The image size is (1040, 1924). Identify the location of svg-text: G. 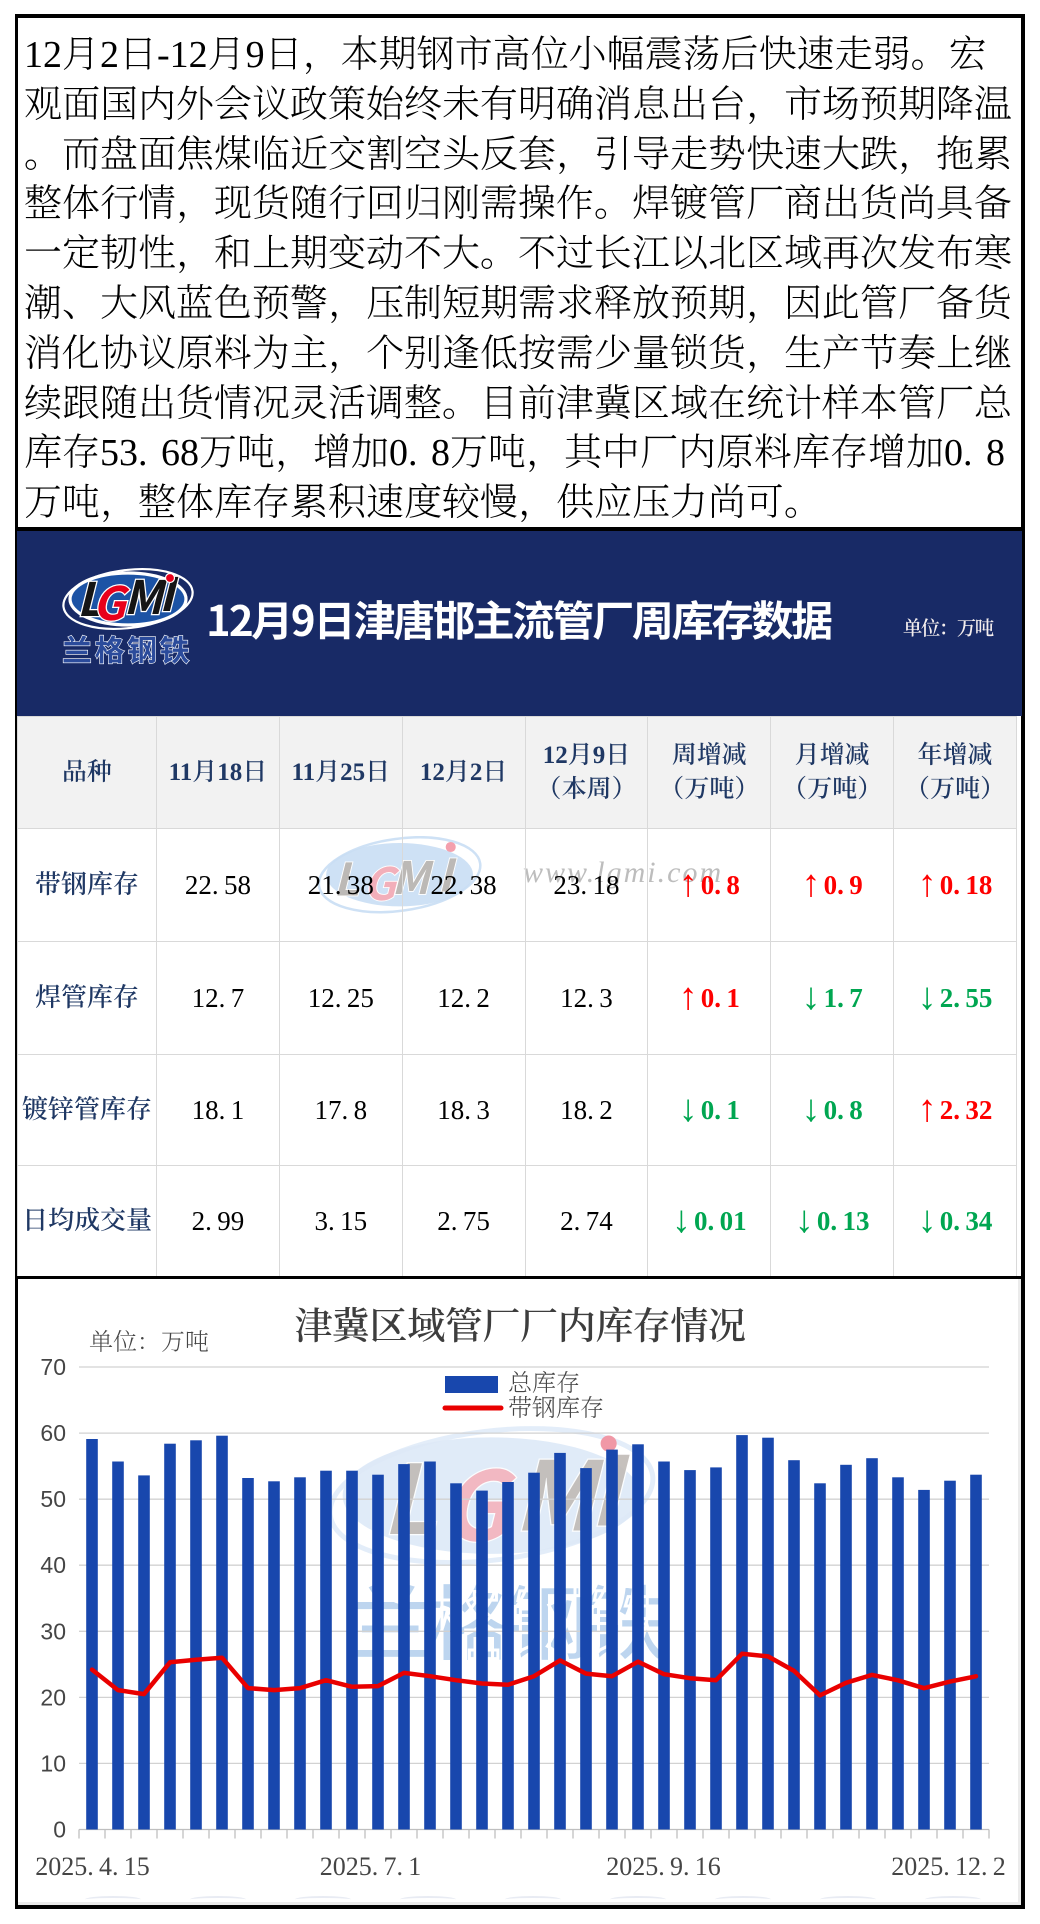
(111, 601).